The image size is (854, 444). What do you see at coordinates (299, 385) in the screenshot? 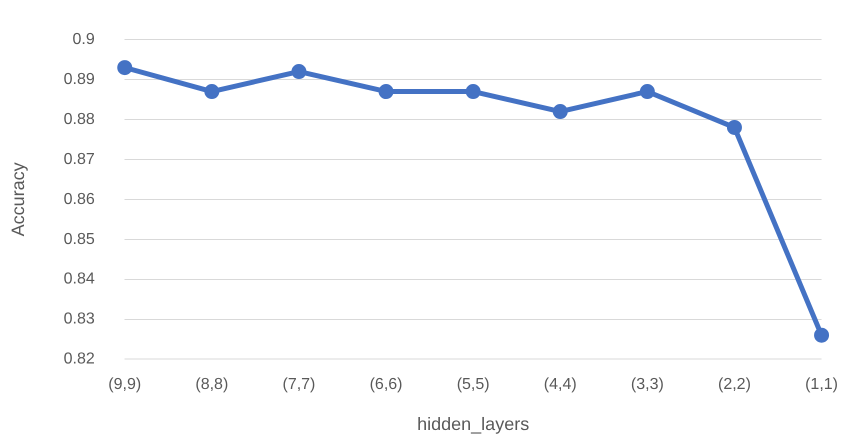
I see `x-tick-label: (7,7)` at bounding box center [299, 385].